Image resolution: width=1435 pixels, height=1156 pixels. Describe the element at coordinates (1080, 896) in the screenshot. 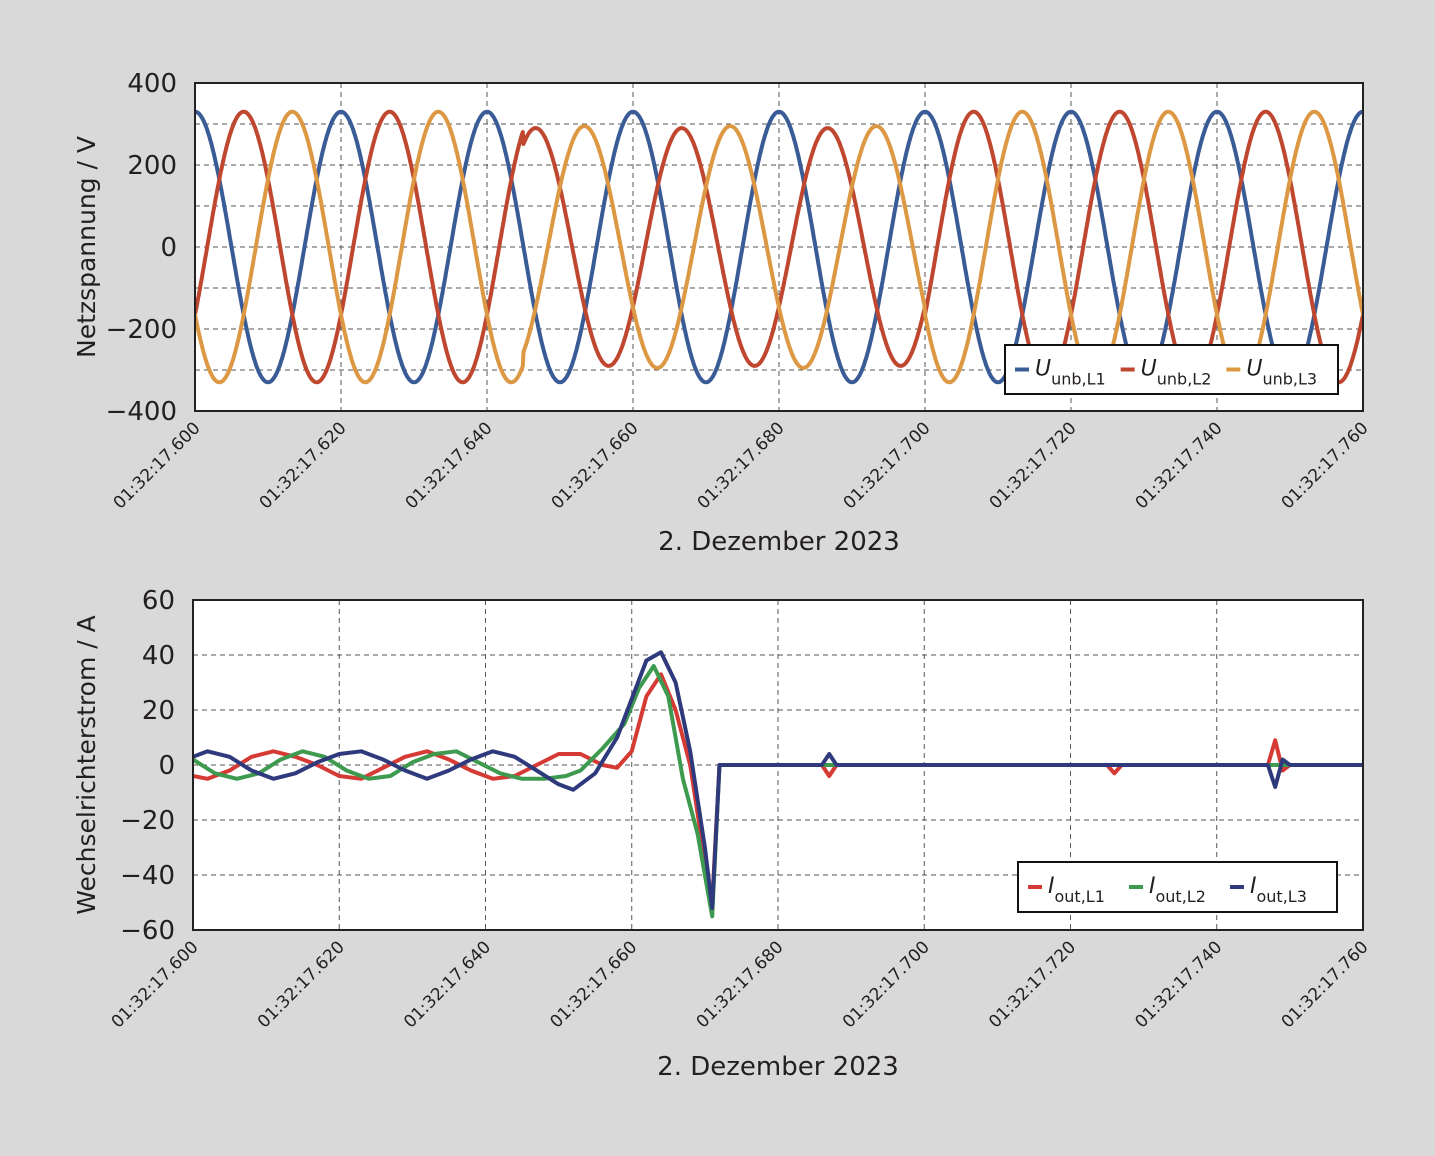

I see `legend-subscript: out,L1` at that location.